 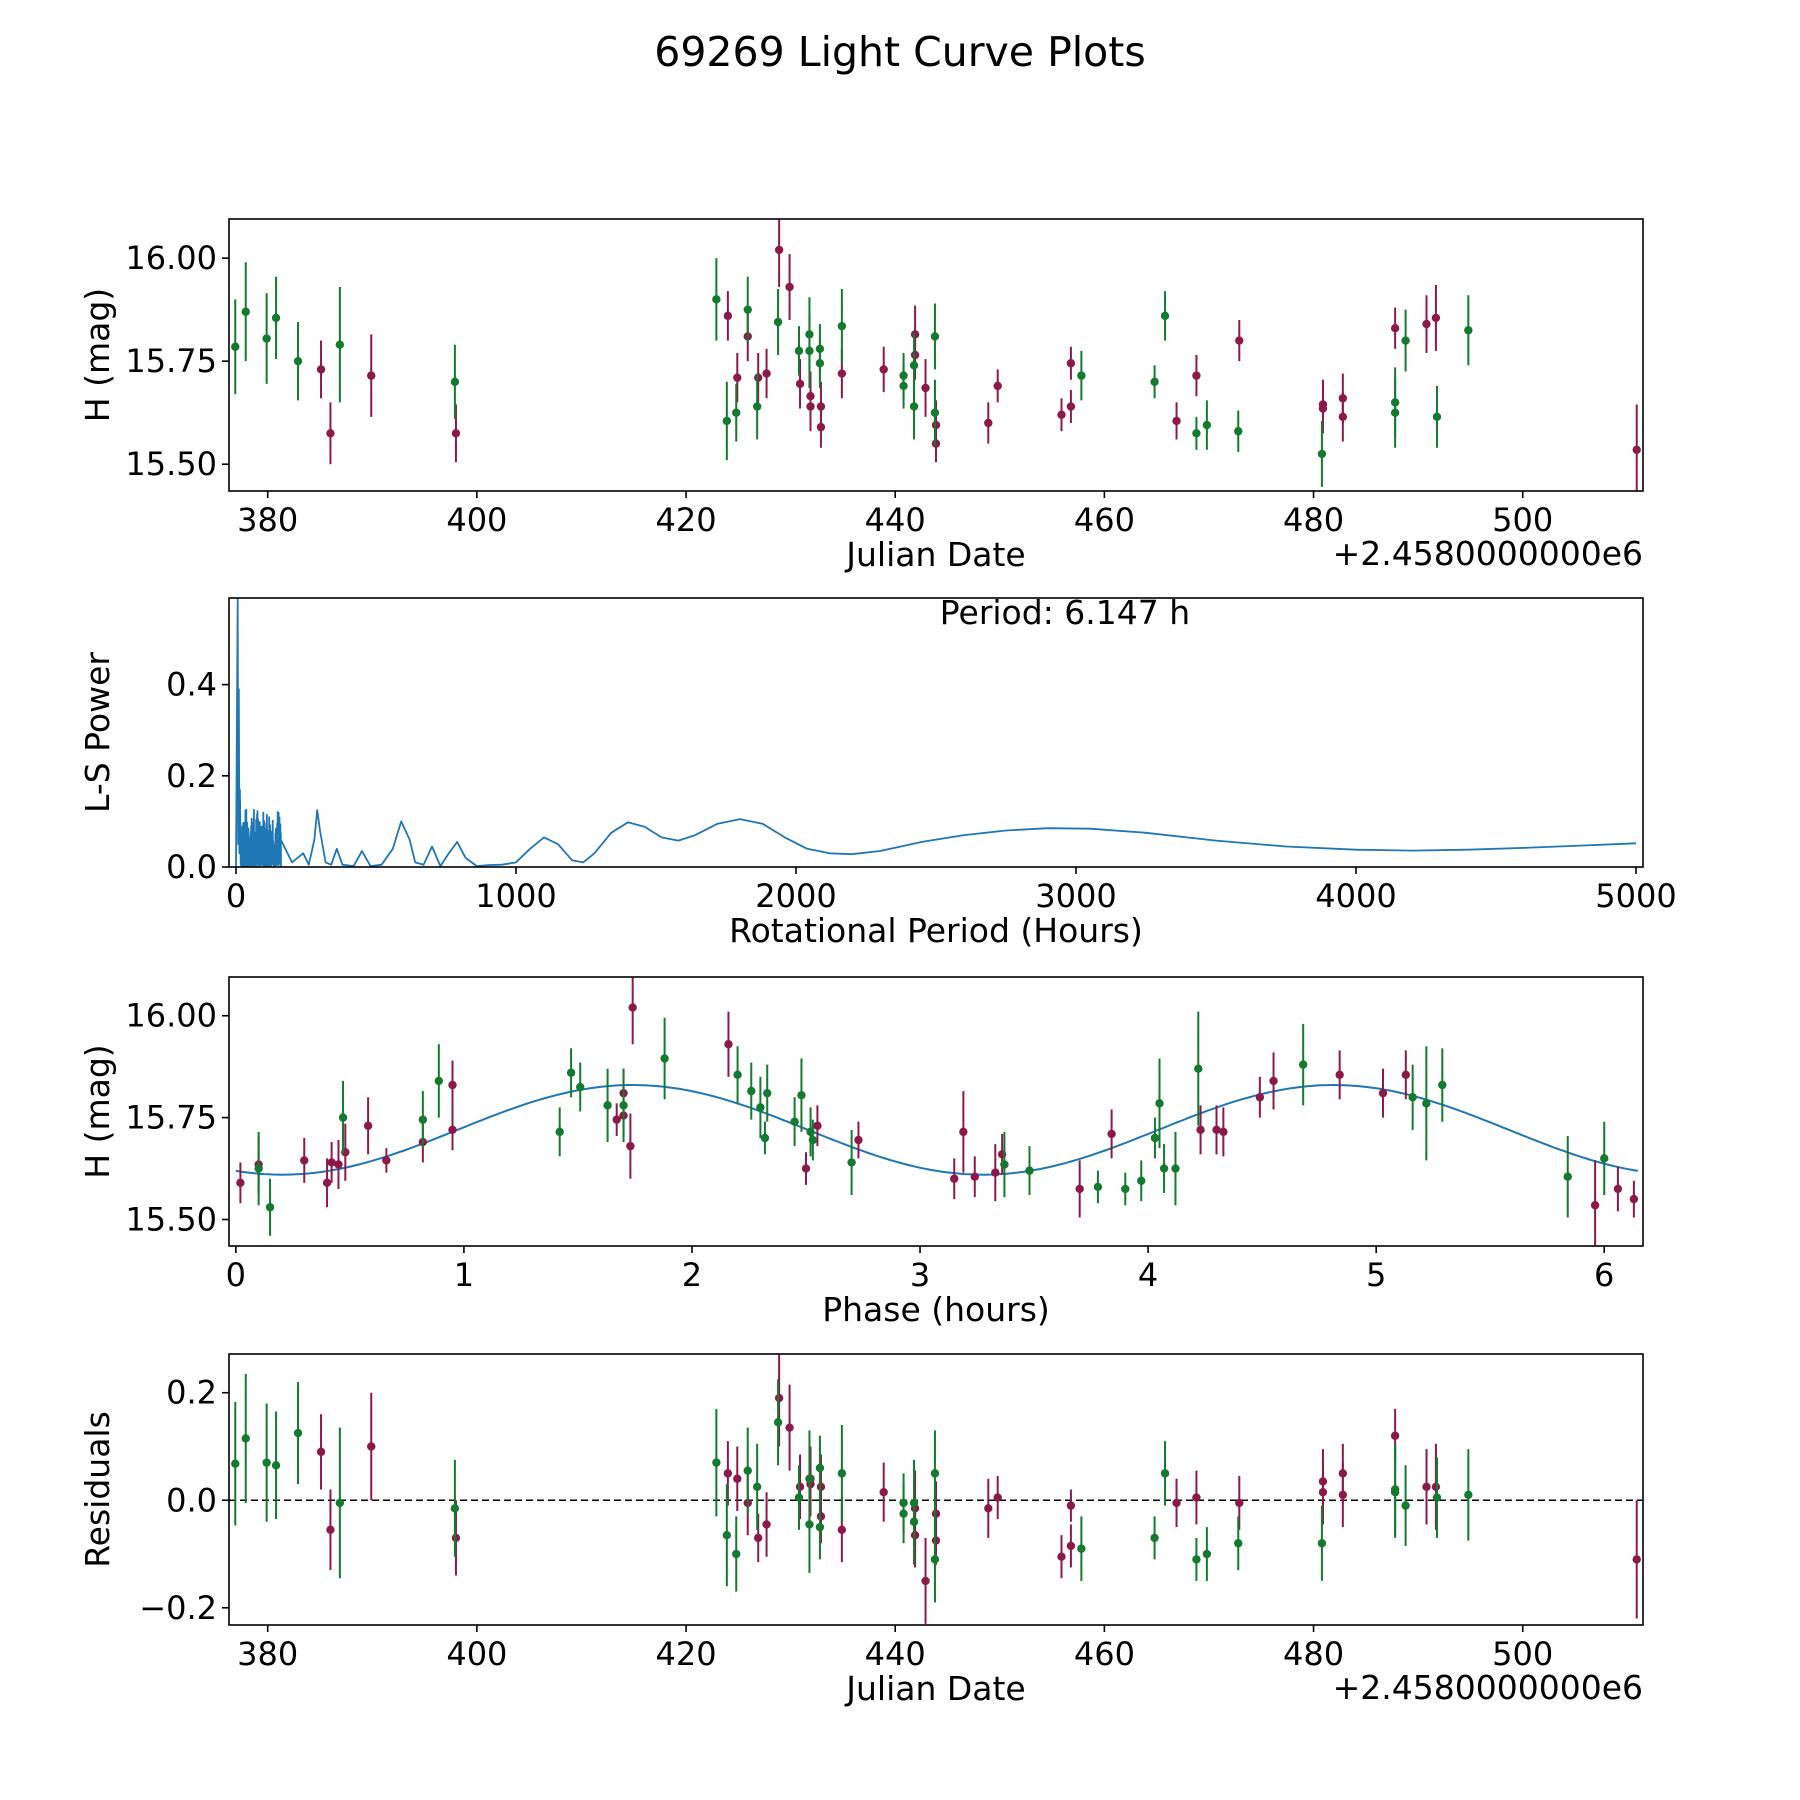 What do you see at coordinates (936, 1309) in the screenshot?
I see `x-axis-label: Phase (hours)` at bounding box center [936, 1309].